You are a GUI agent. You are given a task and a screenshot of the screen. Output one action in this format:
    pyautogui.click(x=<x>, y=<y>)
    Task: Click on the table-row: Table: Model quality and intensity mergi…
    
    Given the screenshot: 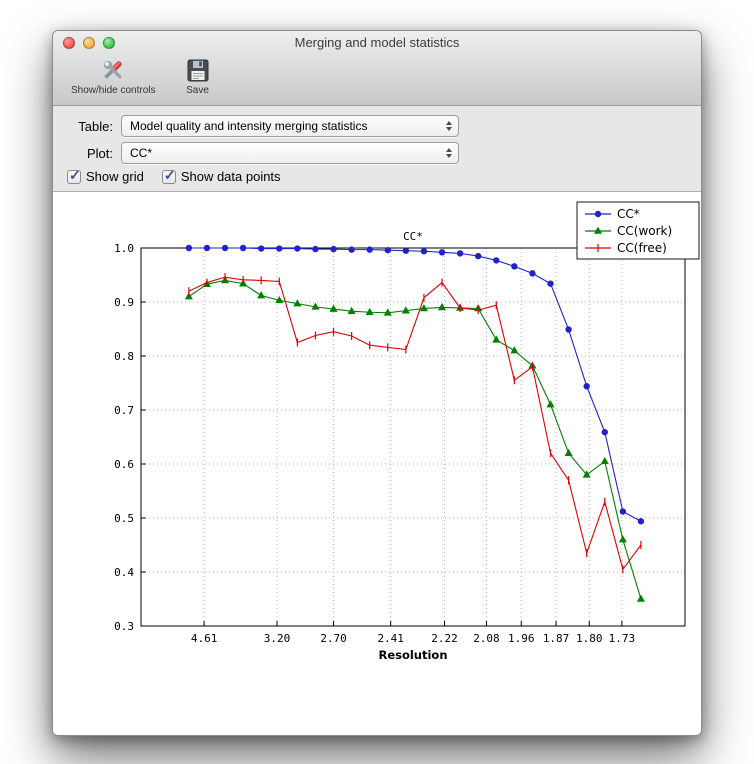 What is the action you would take?
    pyautogui.click(x=377, y=126)
    